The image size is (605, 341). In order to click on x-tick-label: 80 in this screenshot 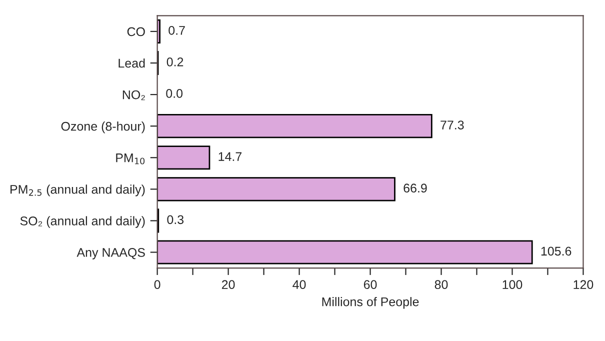, I will do `click(441, 285)`.